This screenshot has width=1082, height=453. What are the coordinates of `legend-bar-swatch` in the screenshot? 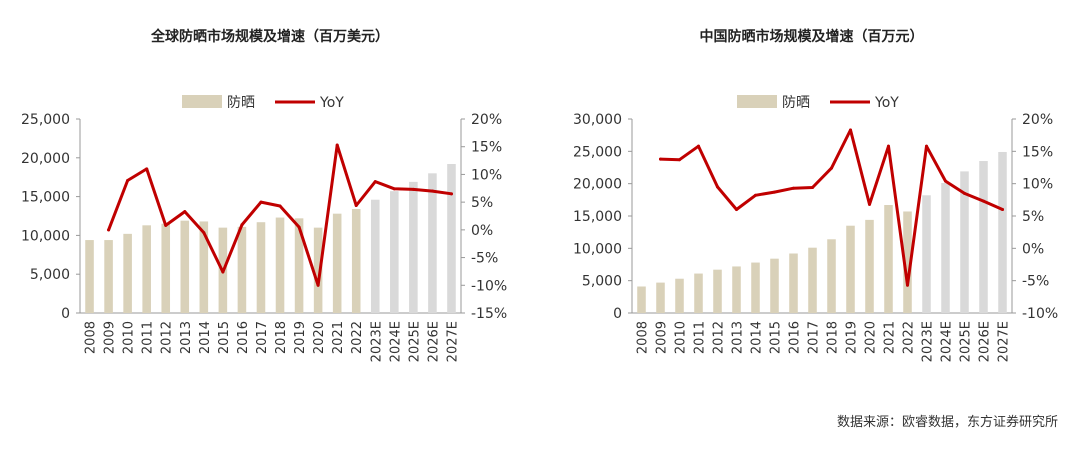 It's located at (202, 101).